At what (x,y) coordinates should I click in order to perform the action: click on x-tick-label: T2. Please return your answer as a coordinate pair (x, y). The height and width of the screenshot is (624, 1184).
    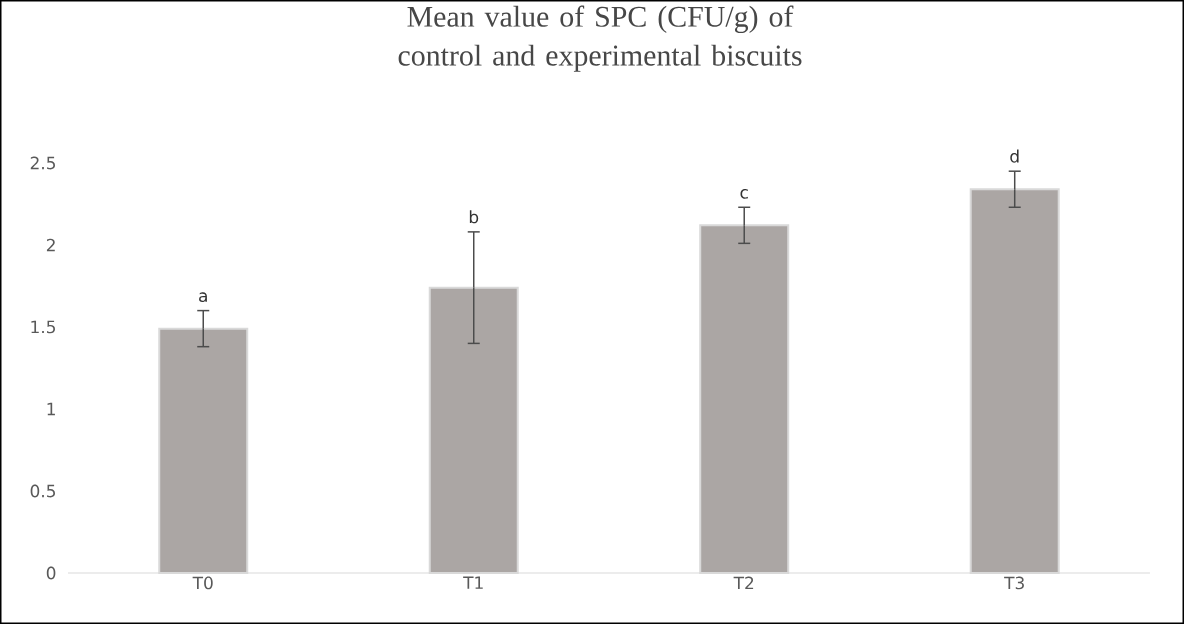
    Looking at the image, I should click on (743, 583).